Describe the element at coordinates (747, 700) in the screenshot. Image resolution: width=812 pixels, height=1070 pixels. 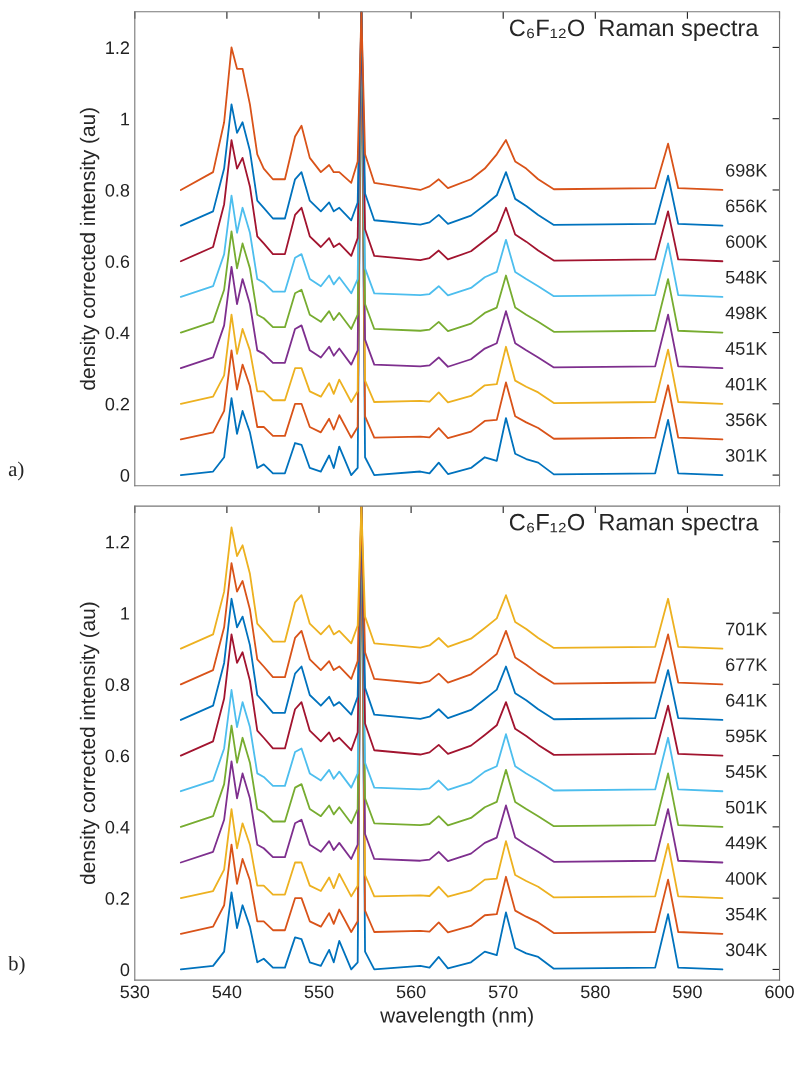
I see `series-label: 641K` at that location.